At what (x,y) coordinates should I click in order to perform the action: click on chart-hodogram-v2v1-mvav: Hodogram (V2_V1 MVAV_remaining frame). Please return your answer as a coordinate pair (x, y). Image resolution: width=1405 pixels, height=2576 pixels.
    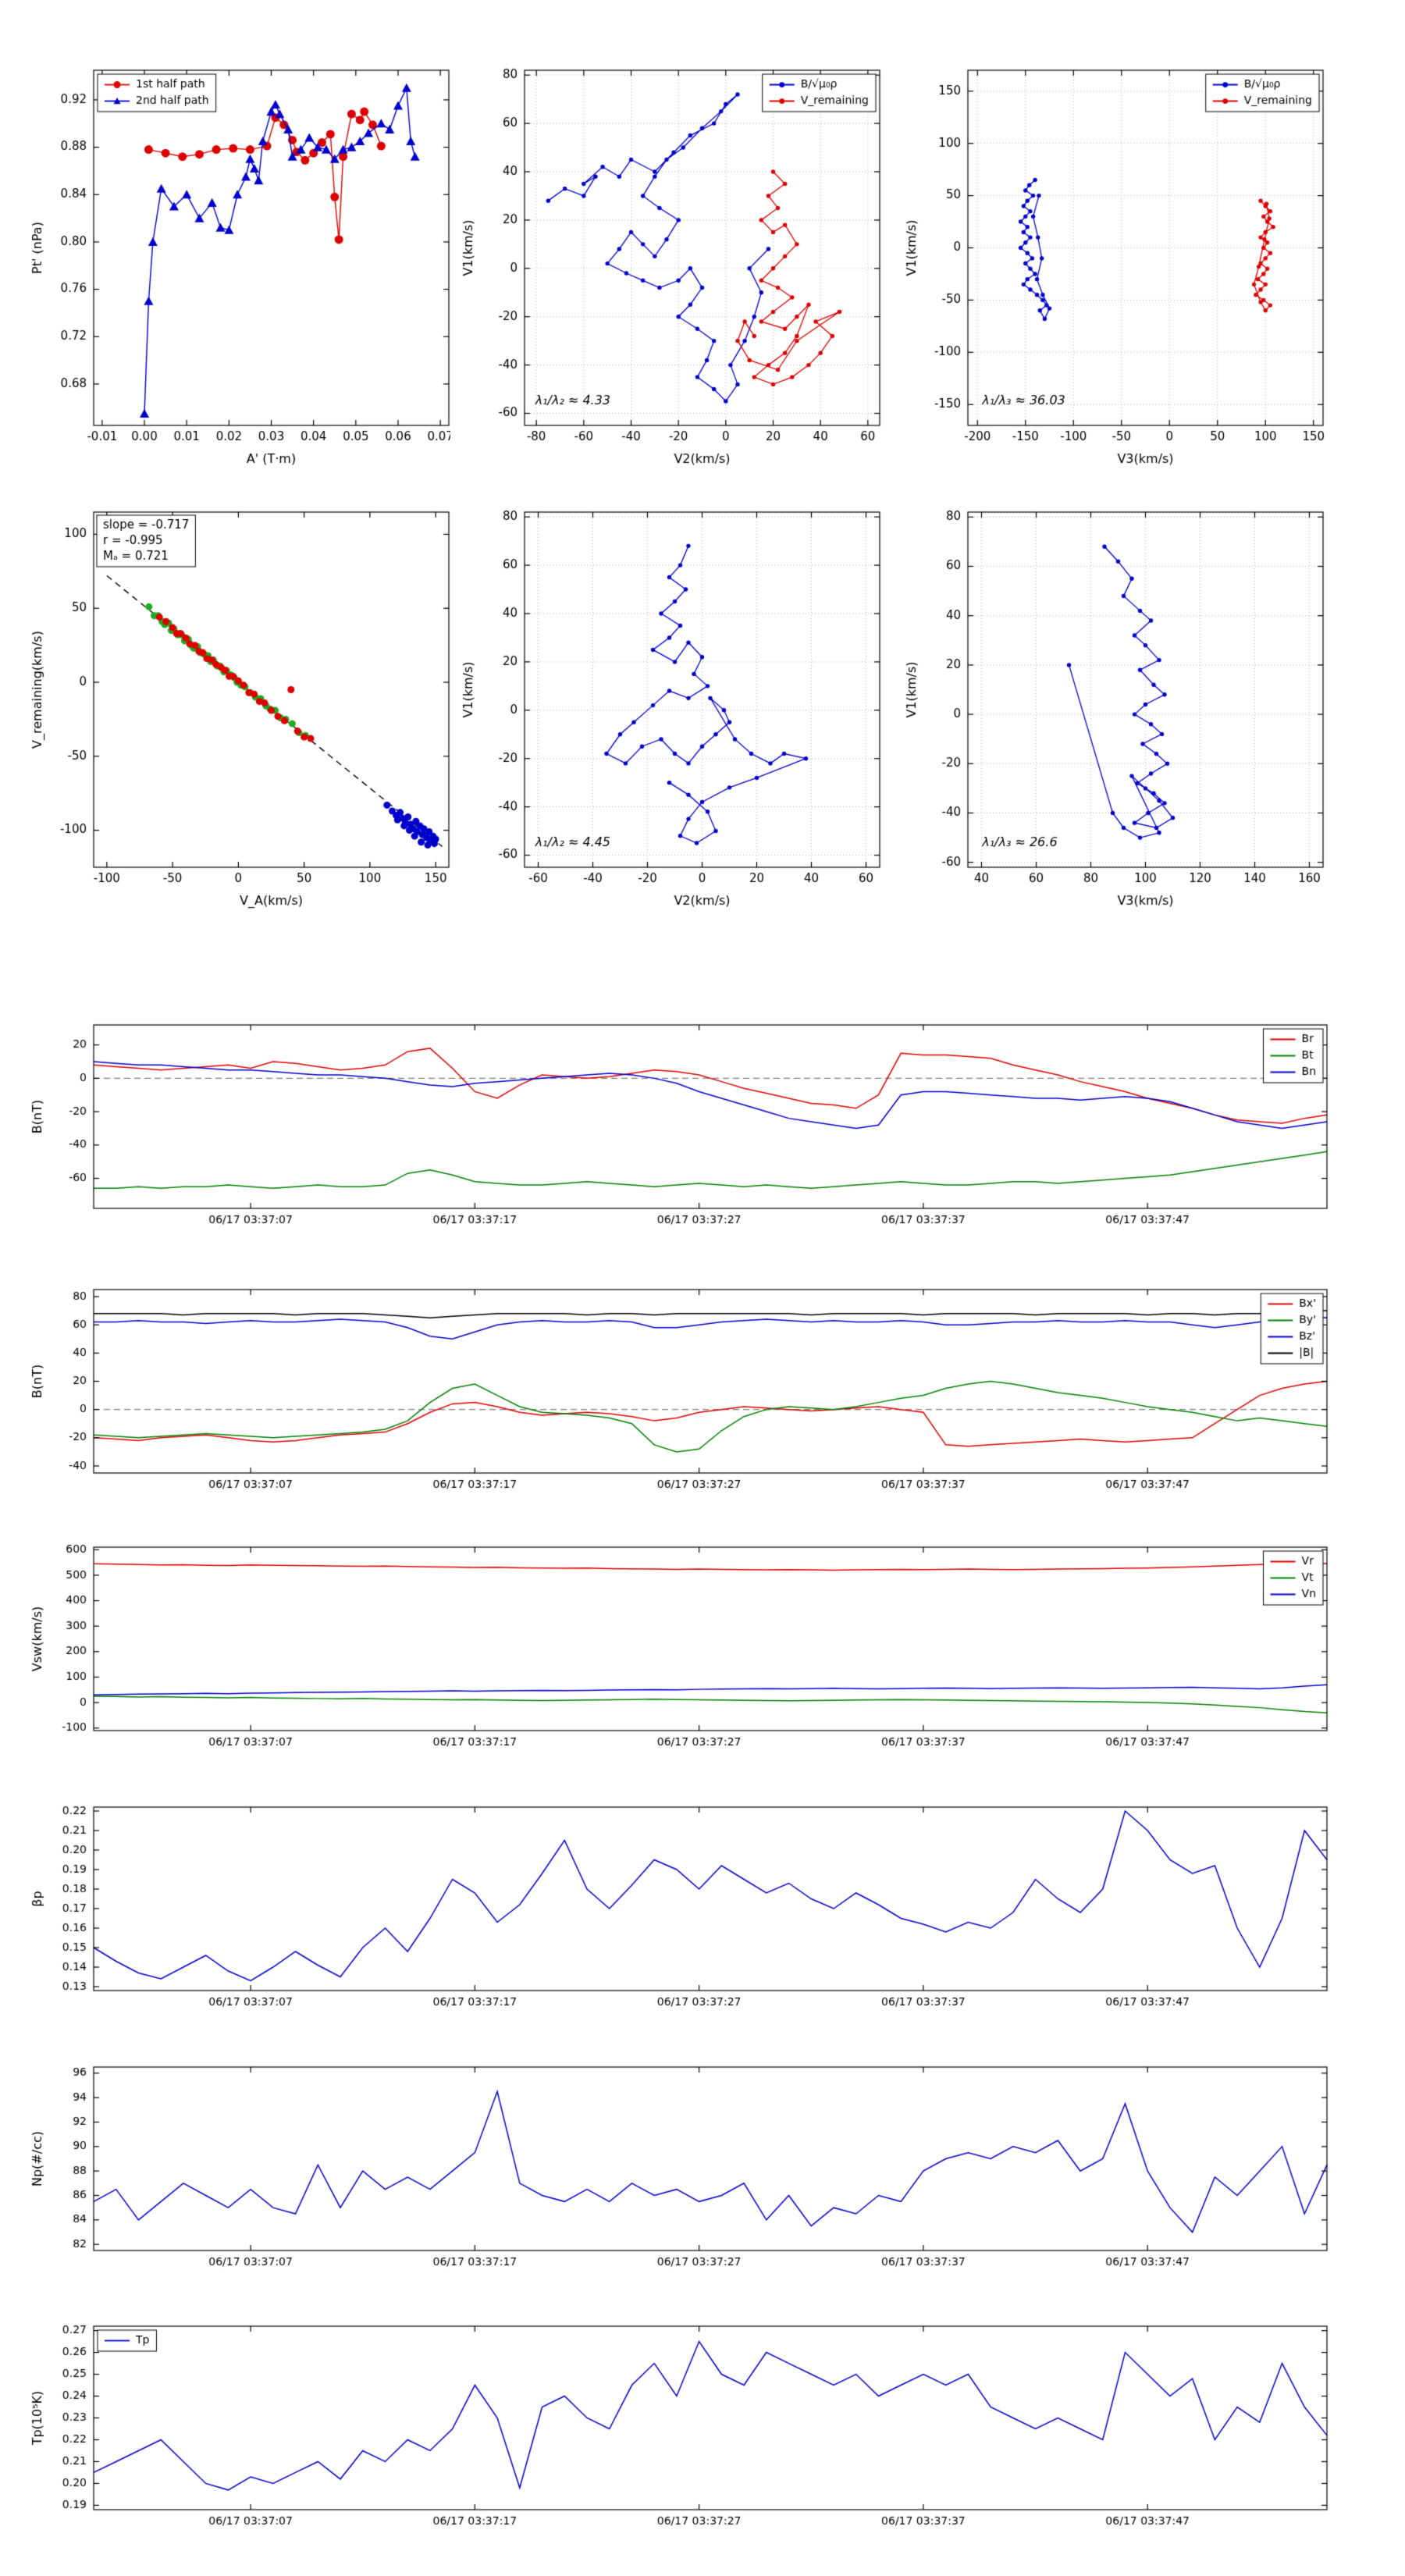
    Looking at the image, I should click on (675, 694).